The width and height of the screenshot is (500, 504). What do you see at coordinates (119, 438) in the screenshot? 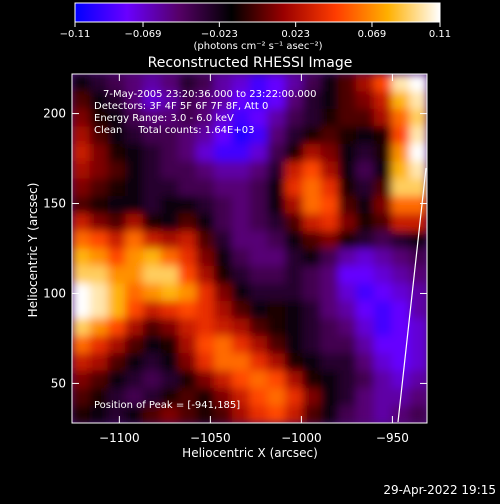
I see `x-tick-label: −1100` at bounding box center [119, 438].